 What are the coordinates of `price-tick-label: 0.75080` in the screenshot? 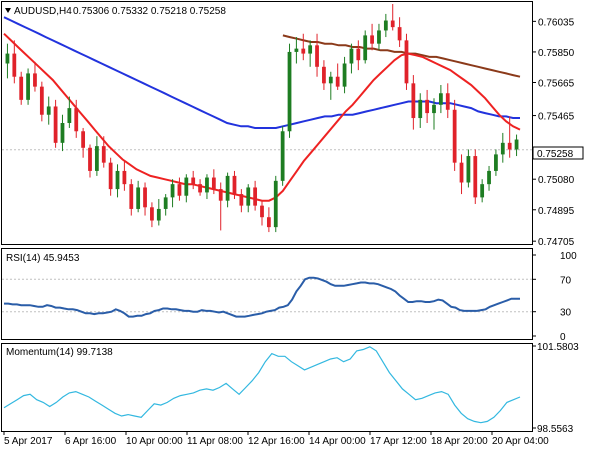 It's located at (556, 180).